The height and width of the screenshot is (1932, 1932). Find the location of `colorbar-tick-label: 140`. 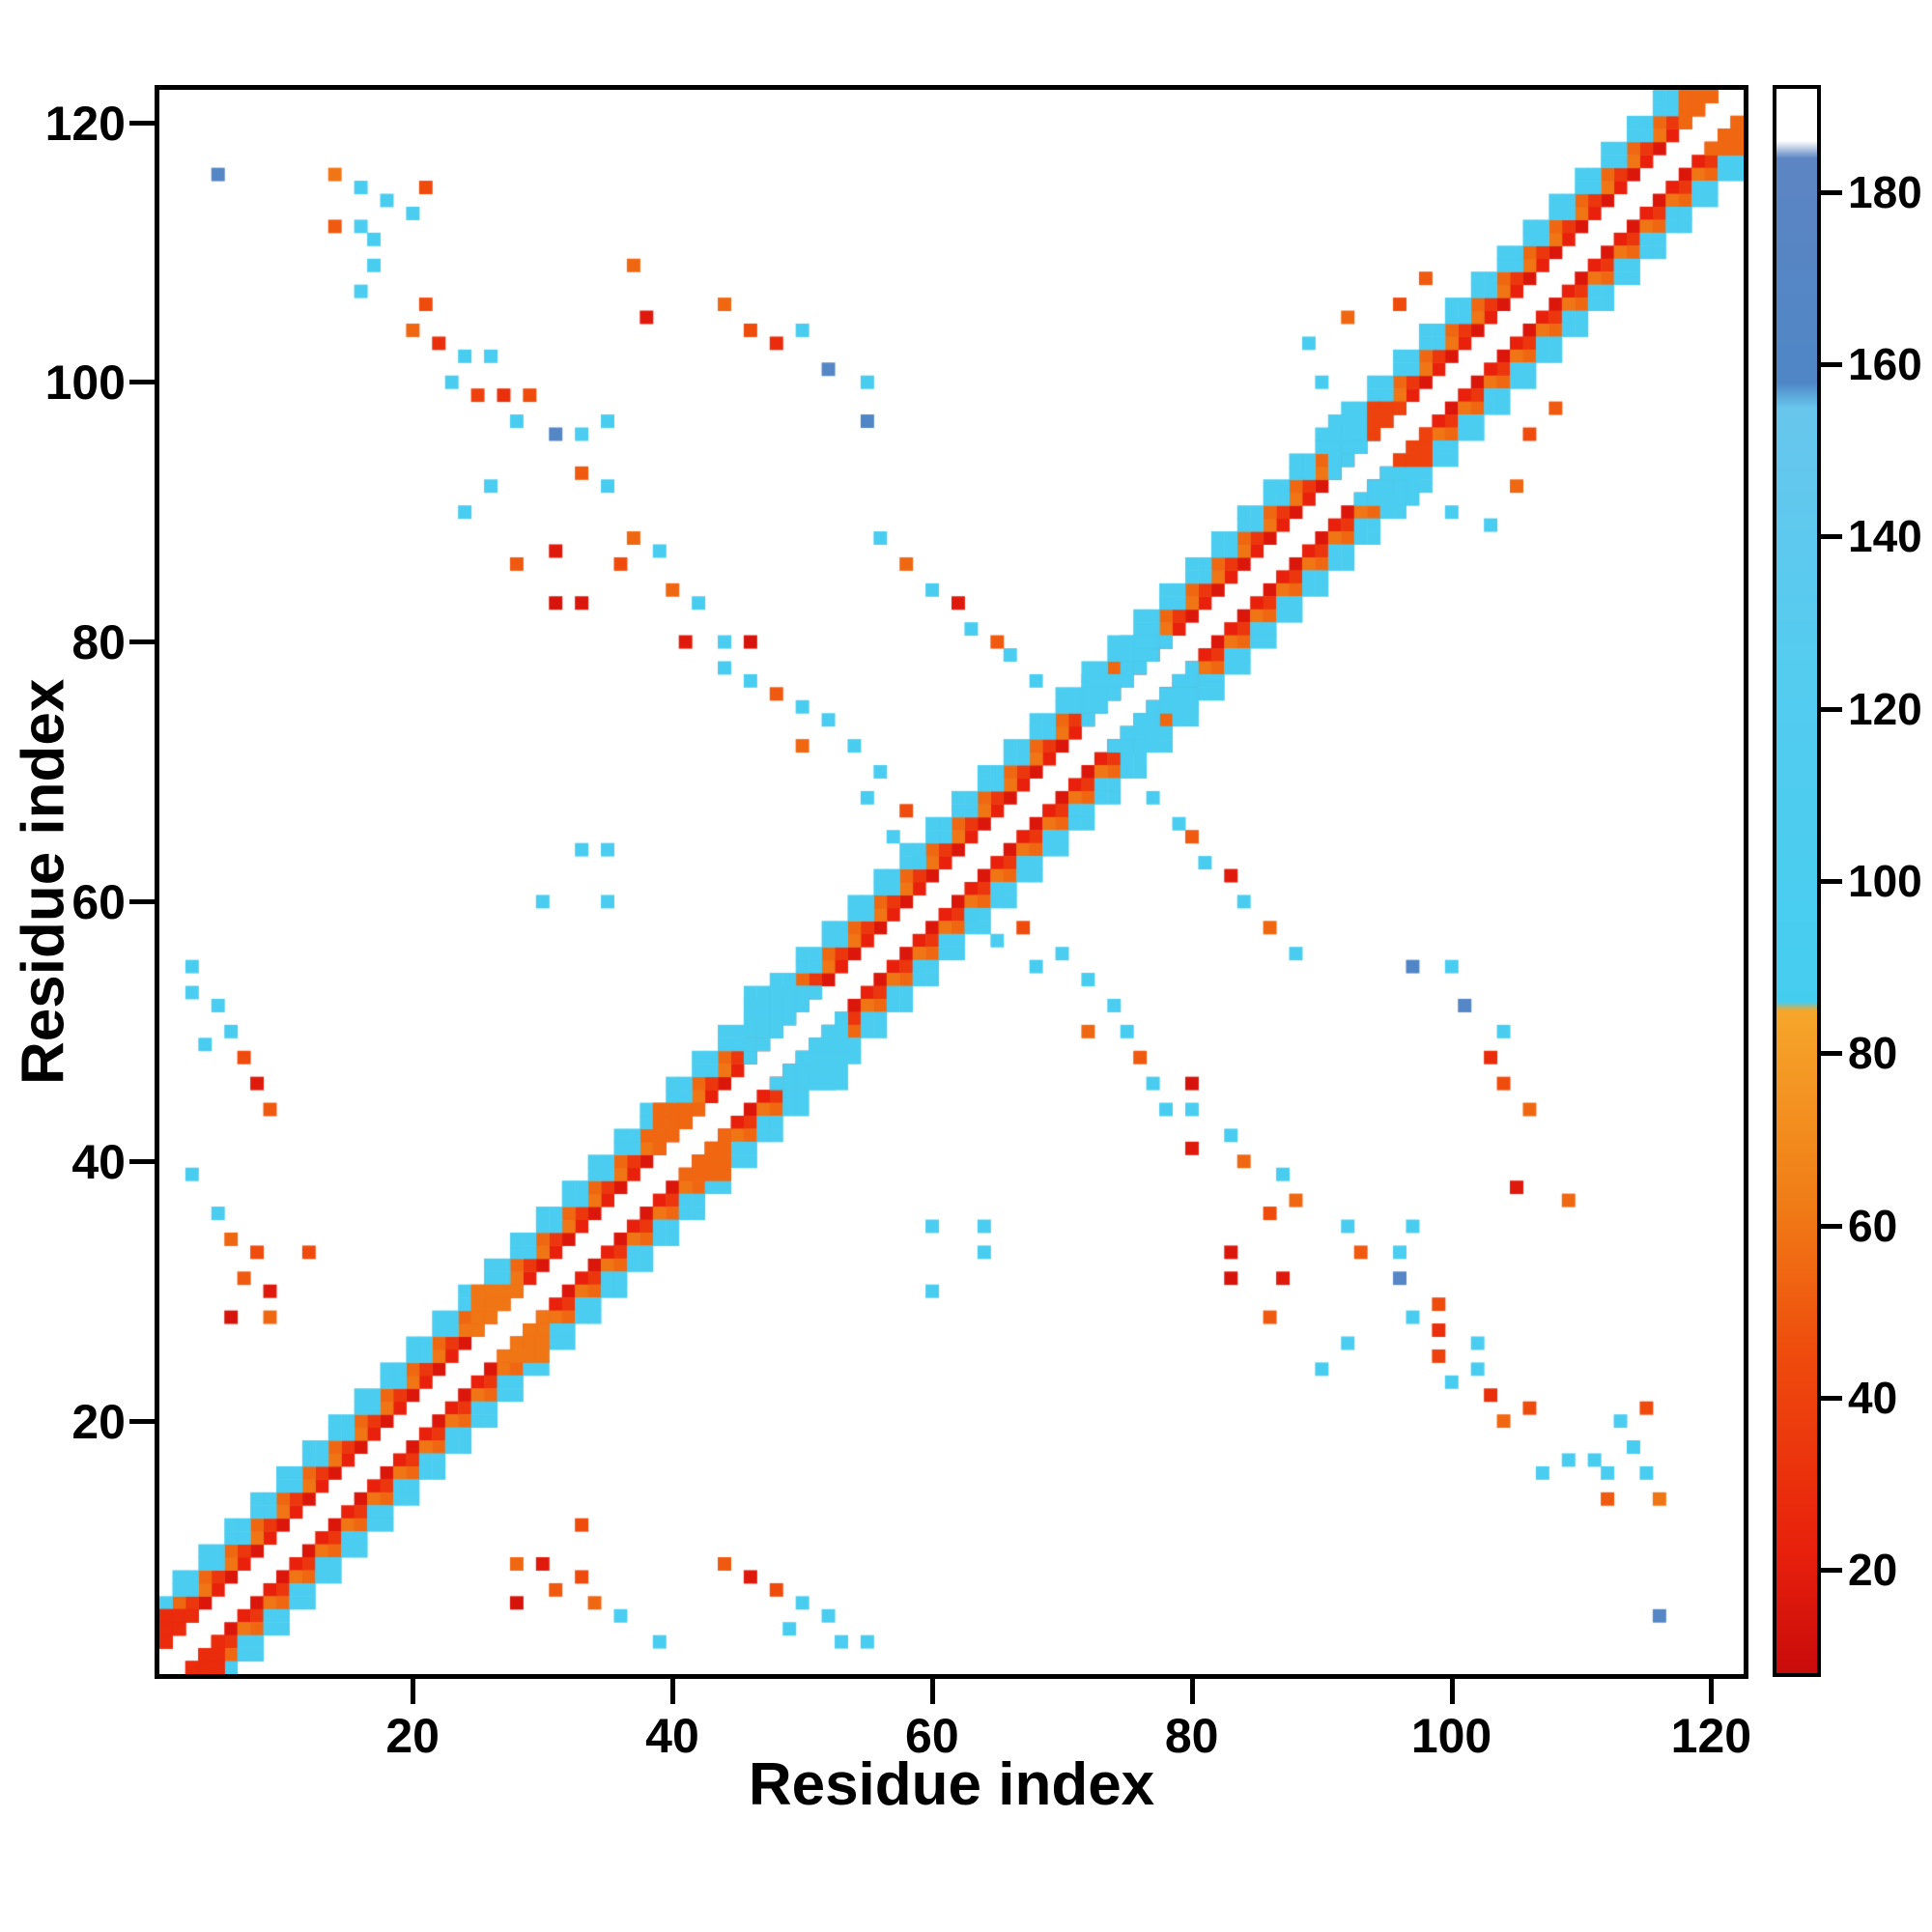

colorbar-tick-label: 140 is located at coordinates (1885, 536).